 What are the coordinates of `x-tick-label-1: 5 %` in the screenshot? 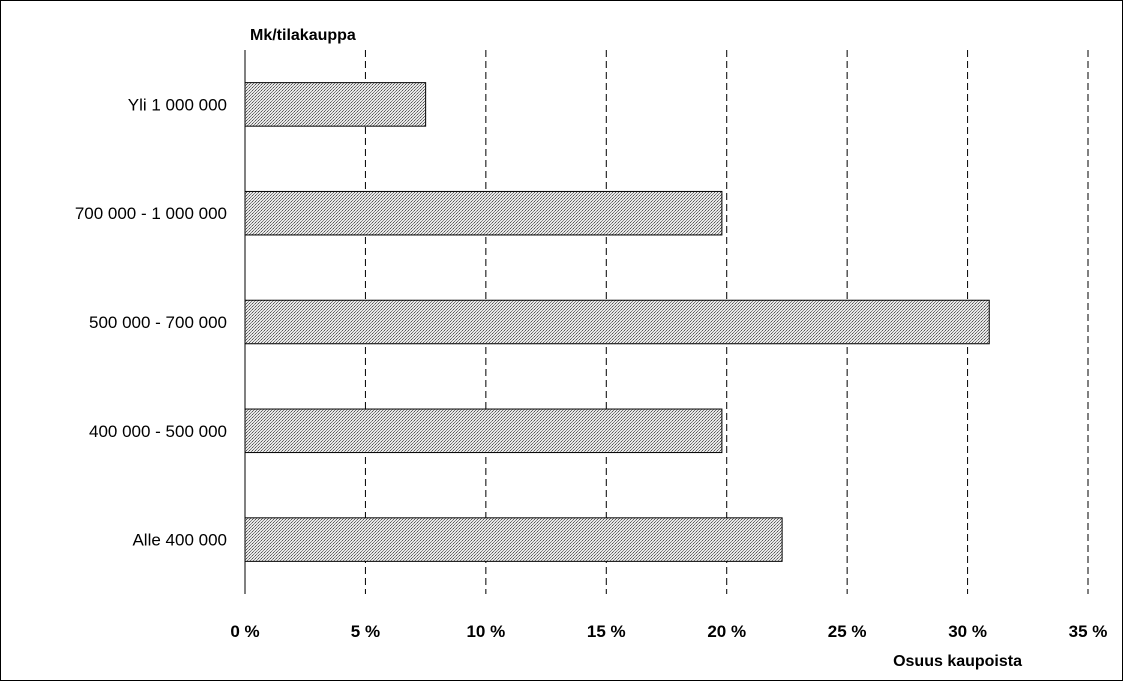 It's located at (365, 631).